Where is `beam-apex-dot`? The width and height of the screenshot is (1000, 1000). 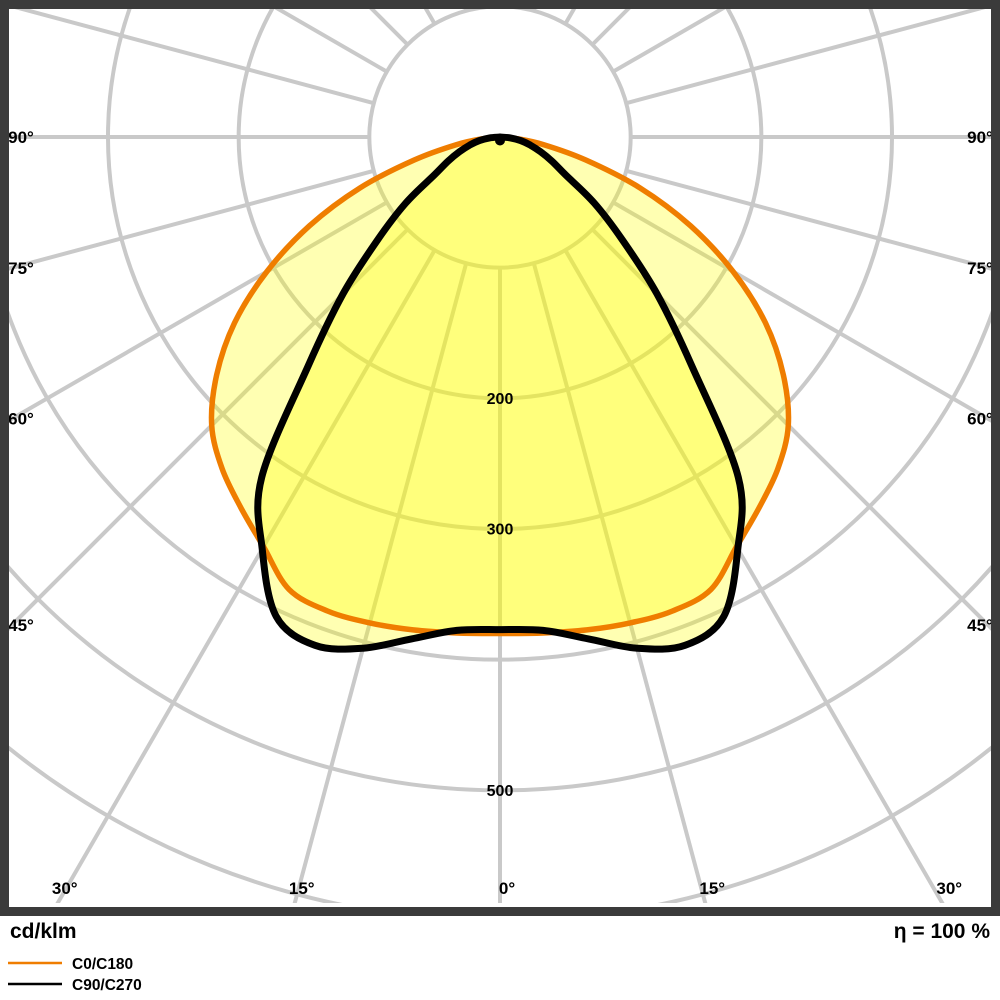
beam-apex-dot is located at coordinates (500, 140).